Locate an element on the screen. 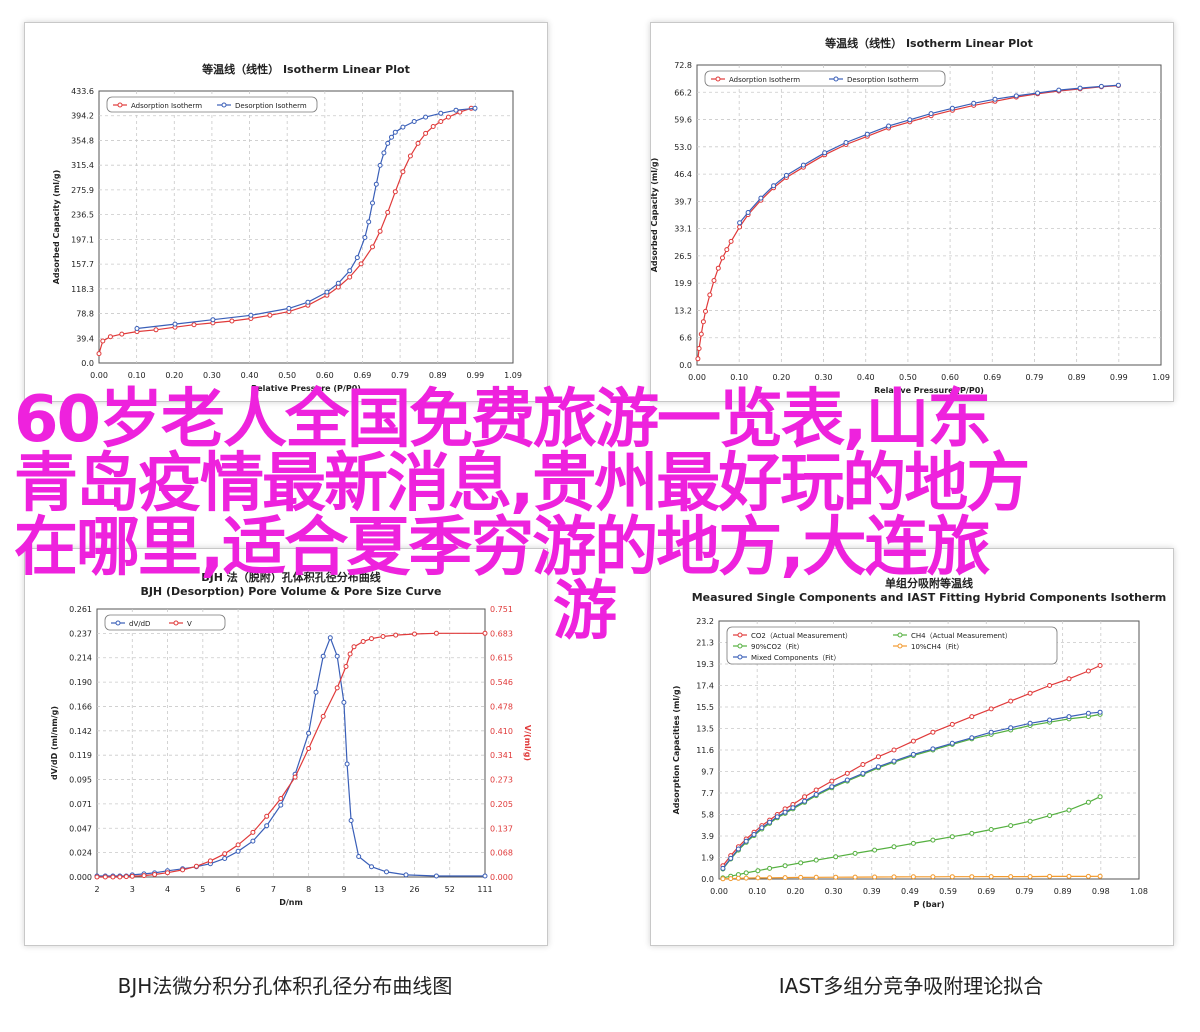  y2-tick-label: 0.751 is located at coordinates (501, 609).